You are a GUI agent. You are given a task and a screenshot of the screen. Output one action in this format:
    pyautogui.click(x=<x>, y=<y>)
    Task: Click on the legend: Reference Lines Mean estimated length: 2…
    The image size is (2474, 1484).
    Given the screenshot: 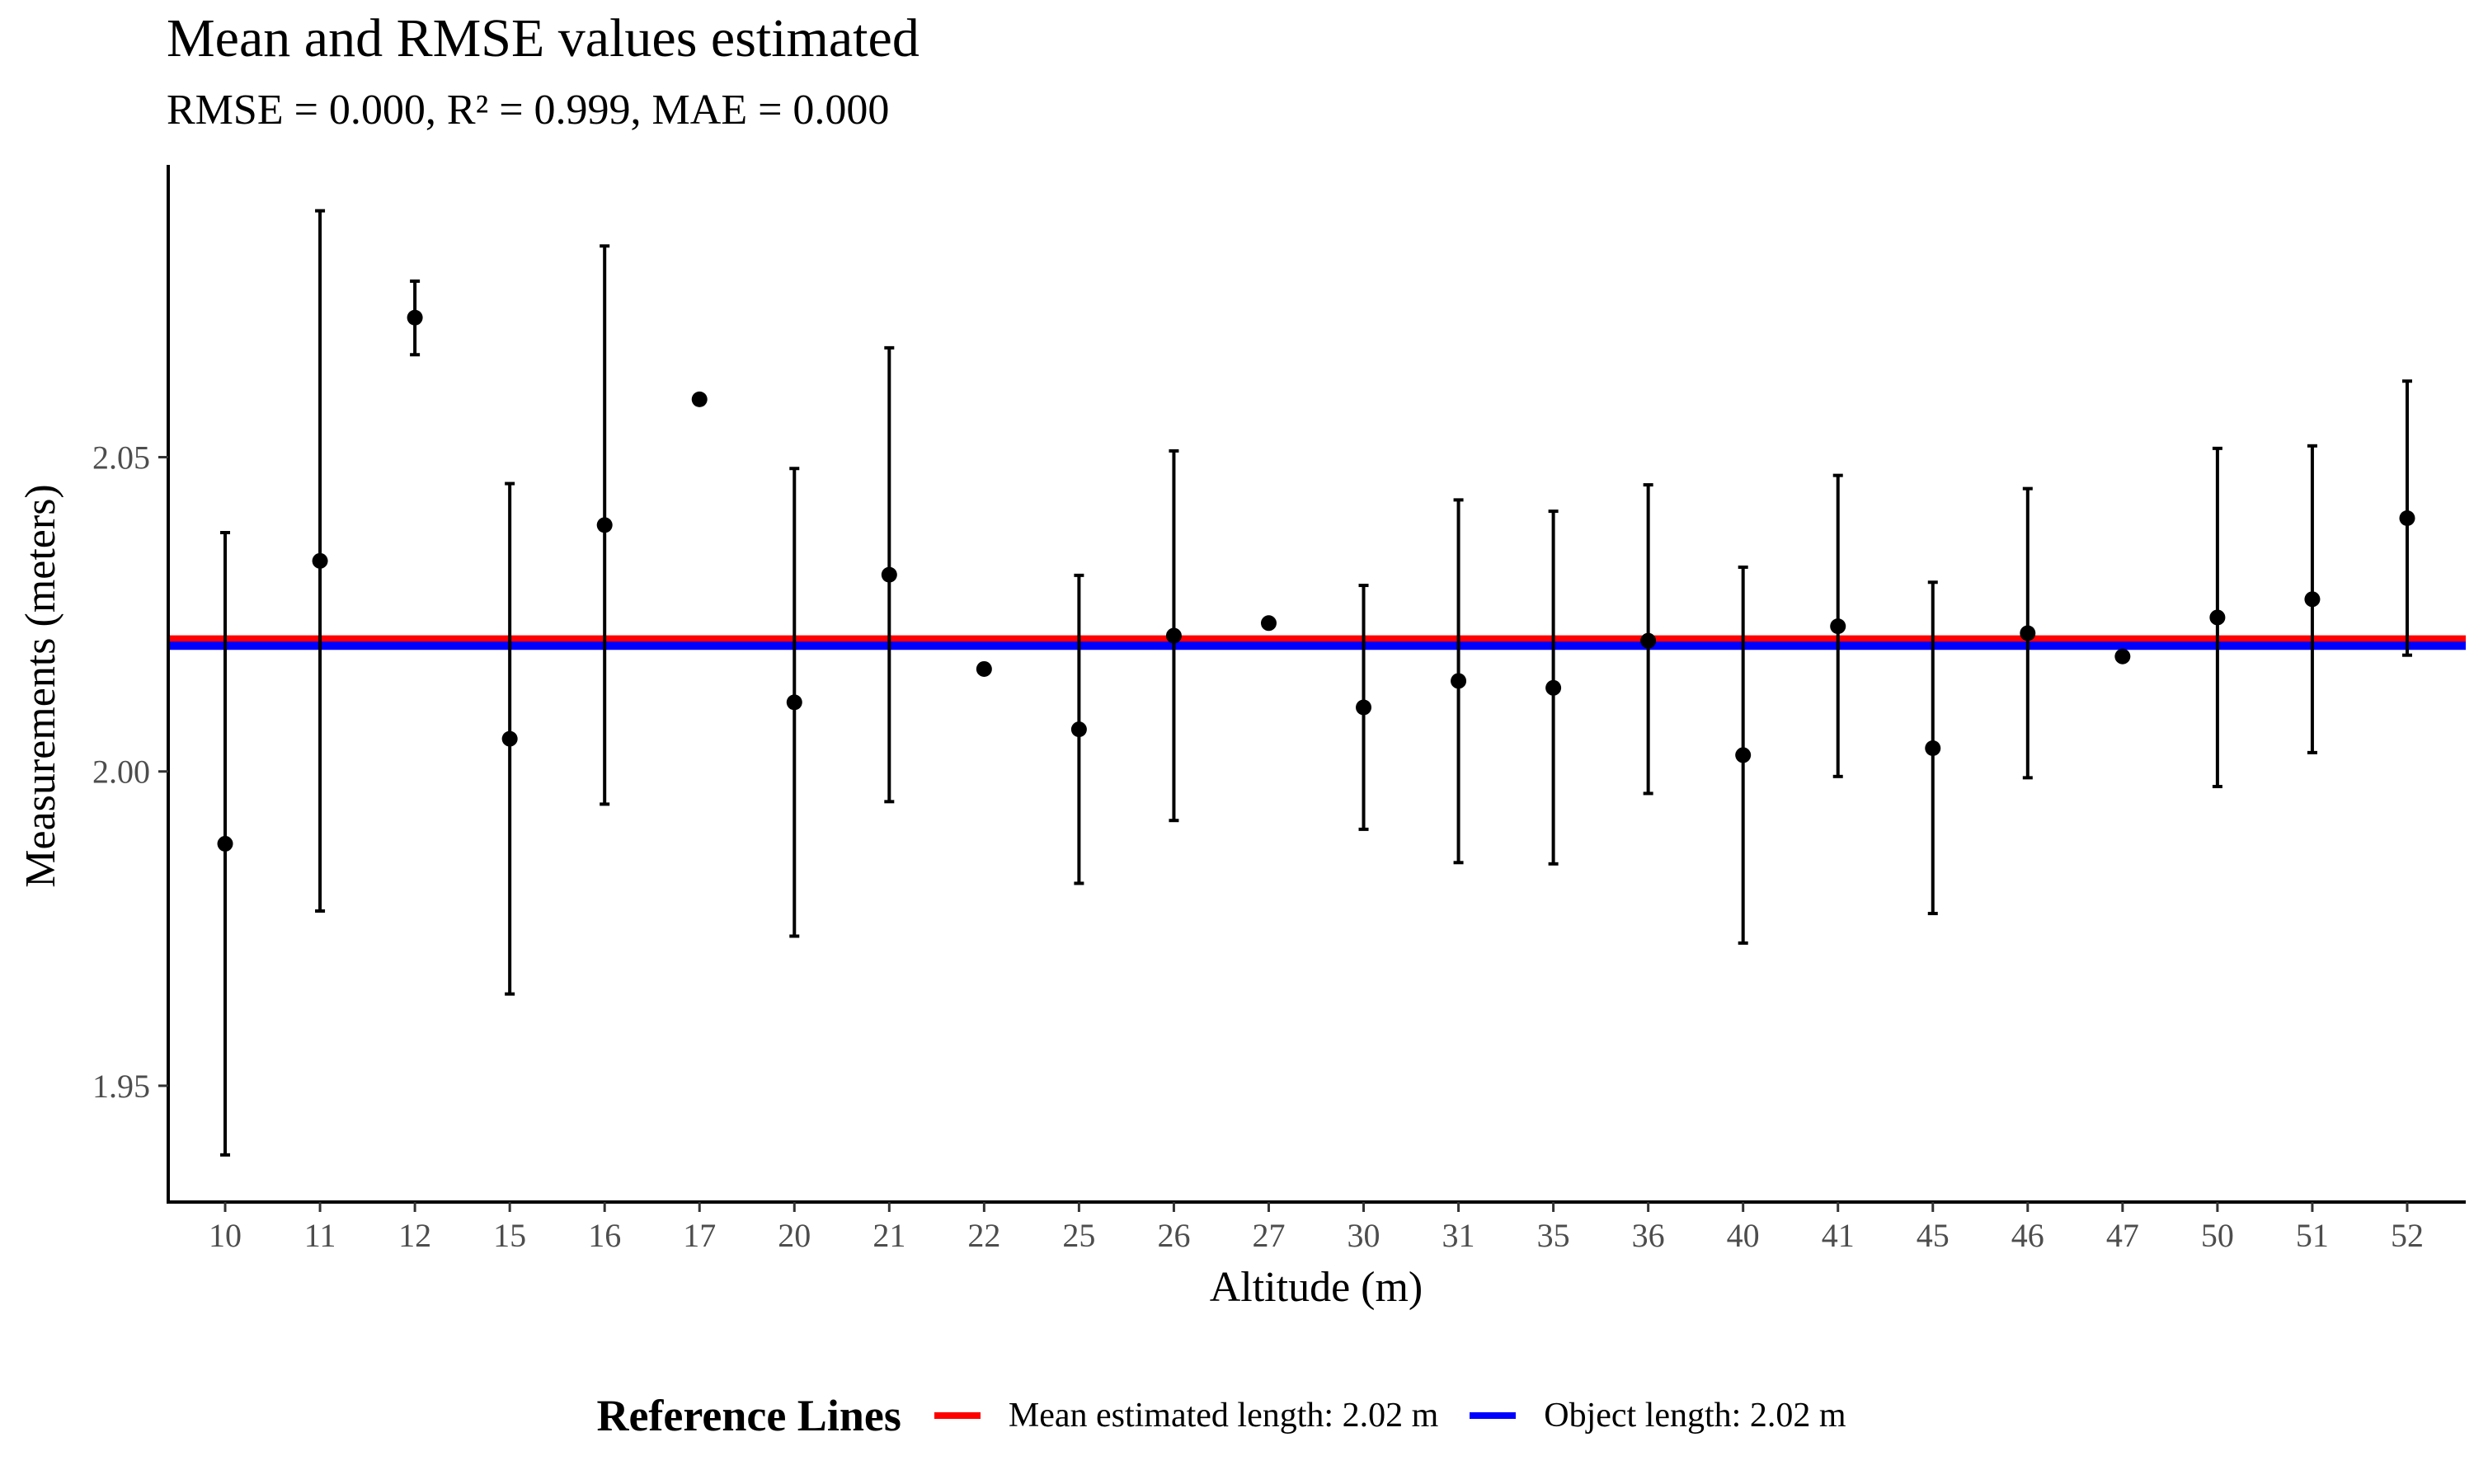 What is the action you would take?
    pyautogui.click(x=1237, y=1415)
    